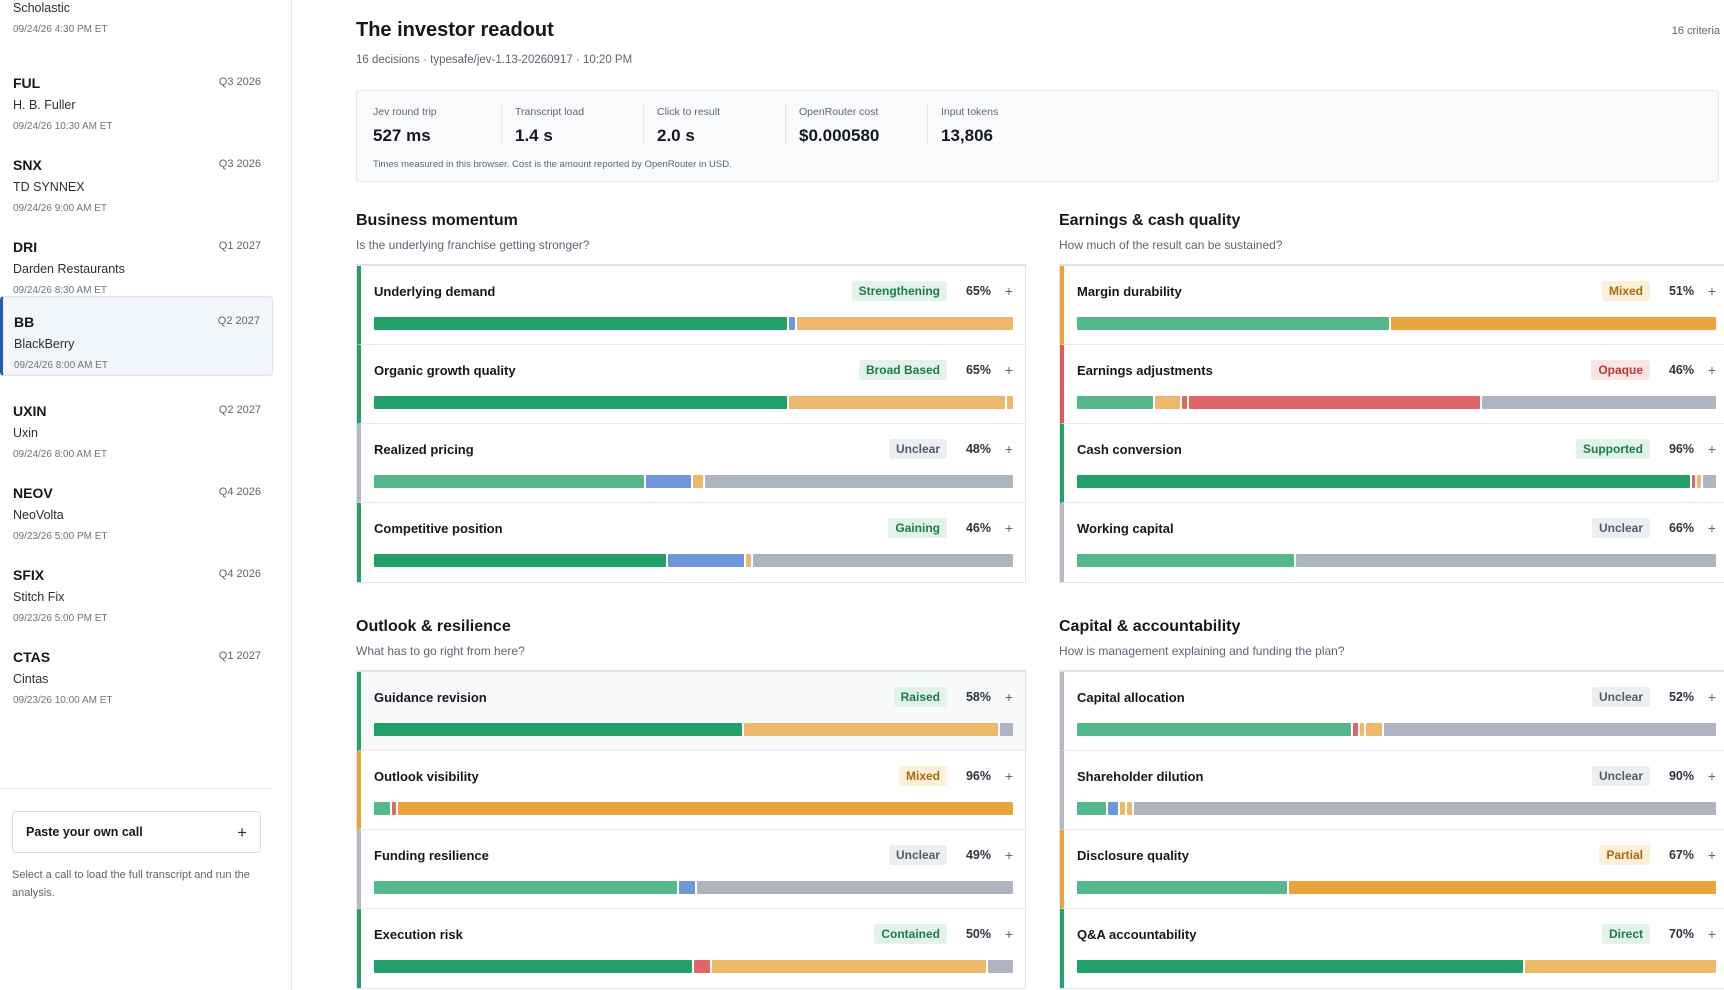  Describe the element at coordinates (1681, 528) in the screenshot. I see `confidence-percent: 66%` at that location.